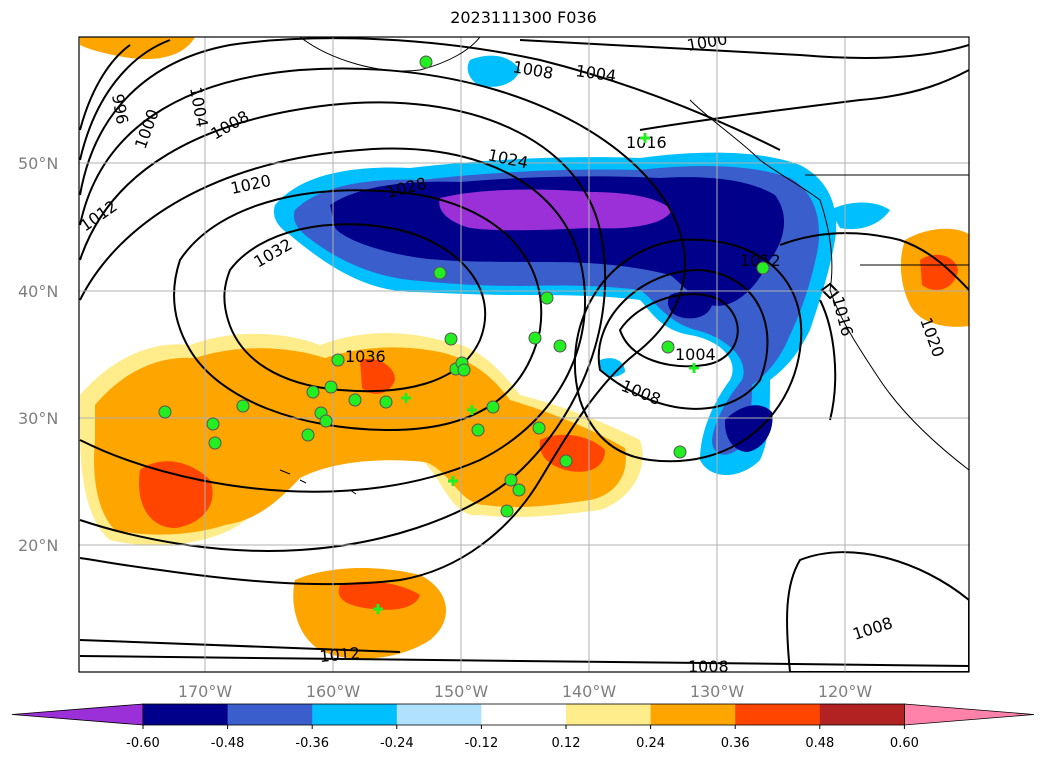 The width and height of the screenshot is (1047, 765). I want to click on colorbar-tick-label: -0.60, so click(143, 743).